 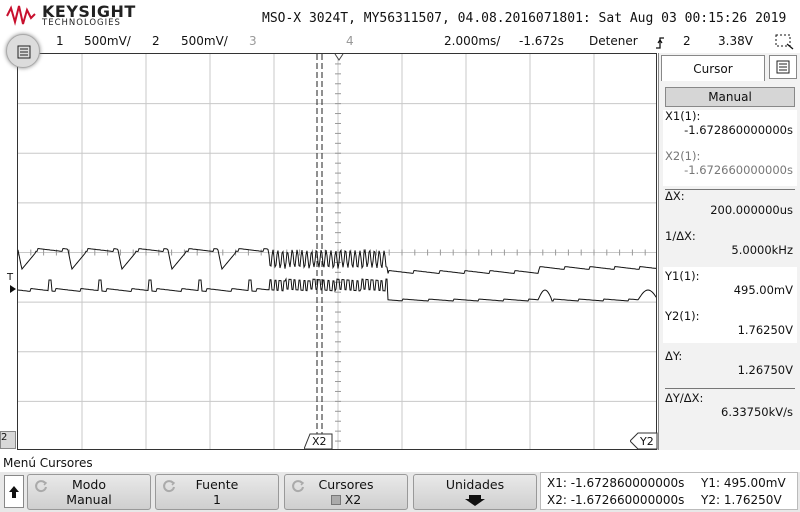 What do you see at coordinates (10, 277) in the screenshot?
I see `trigger-level-marker: T` at bounding box center [10, 277].